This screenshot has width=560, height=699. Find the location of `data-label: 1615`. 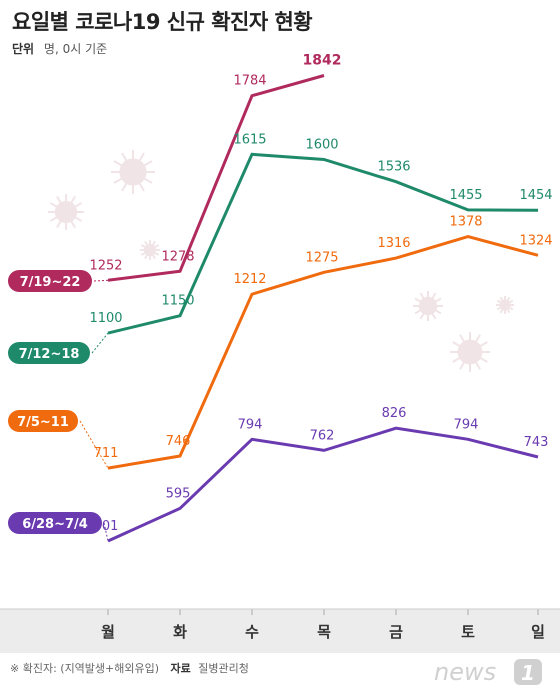

data-label: 1615 is located at coordinates (249, 139).